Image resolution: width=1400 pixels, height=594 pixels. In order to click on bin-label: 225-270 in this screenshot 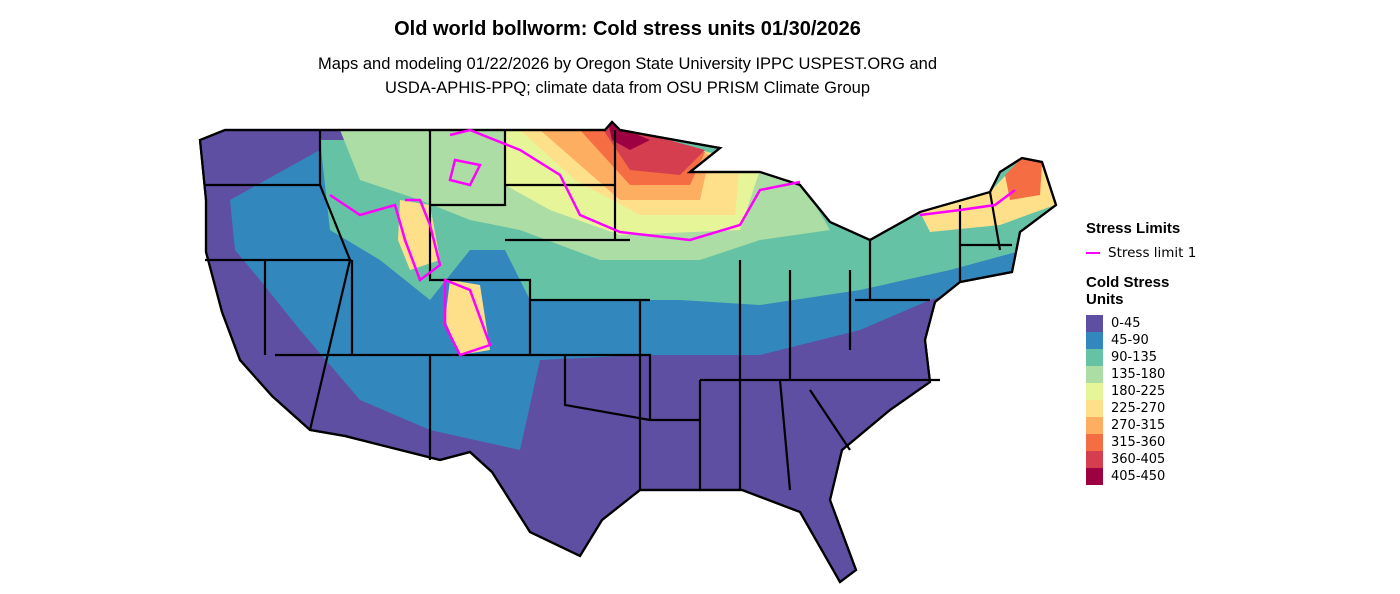, I will do `click(1138, 408)`.